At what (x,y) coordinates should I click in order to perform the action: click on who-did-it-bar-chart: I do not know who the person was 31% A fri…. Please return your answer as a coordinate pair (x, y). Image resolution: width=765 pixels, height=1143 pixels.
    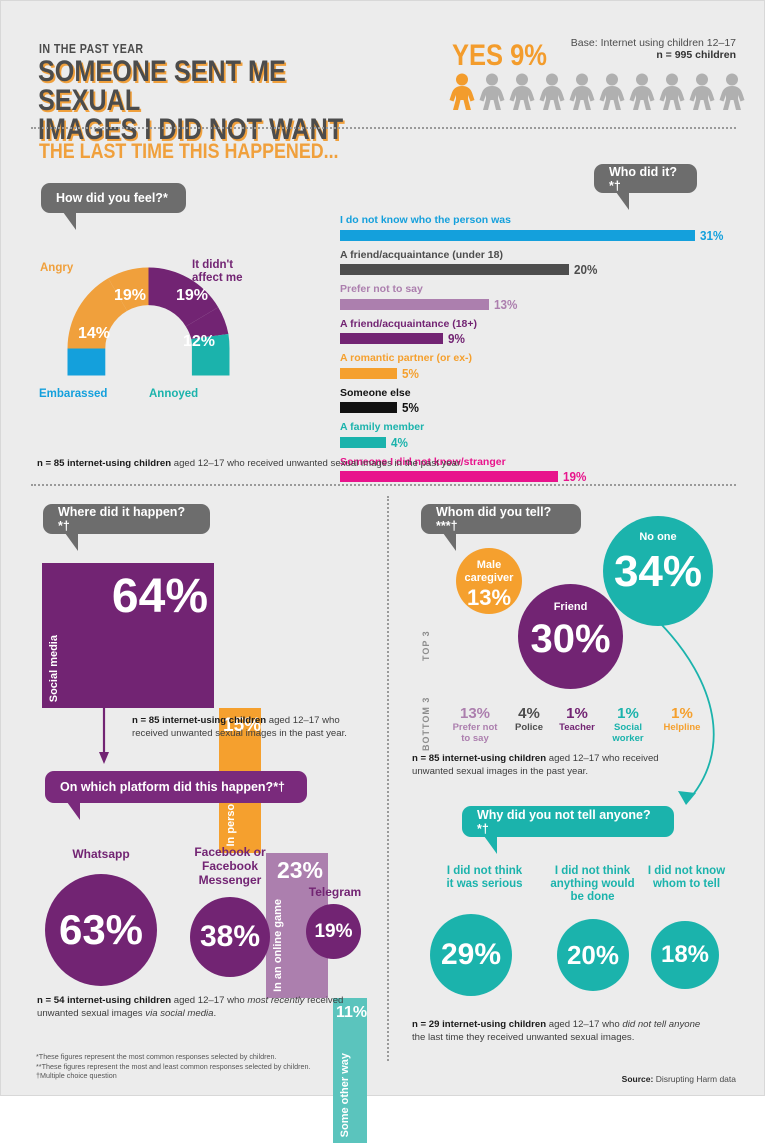
    Looking at the image, I should click on (540, 352).